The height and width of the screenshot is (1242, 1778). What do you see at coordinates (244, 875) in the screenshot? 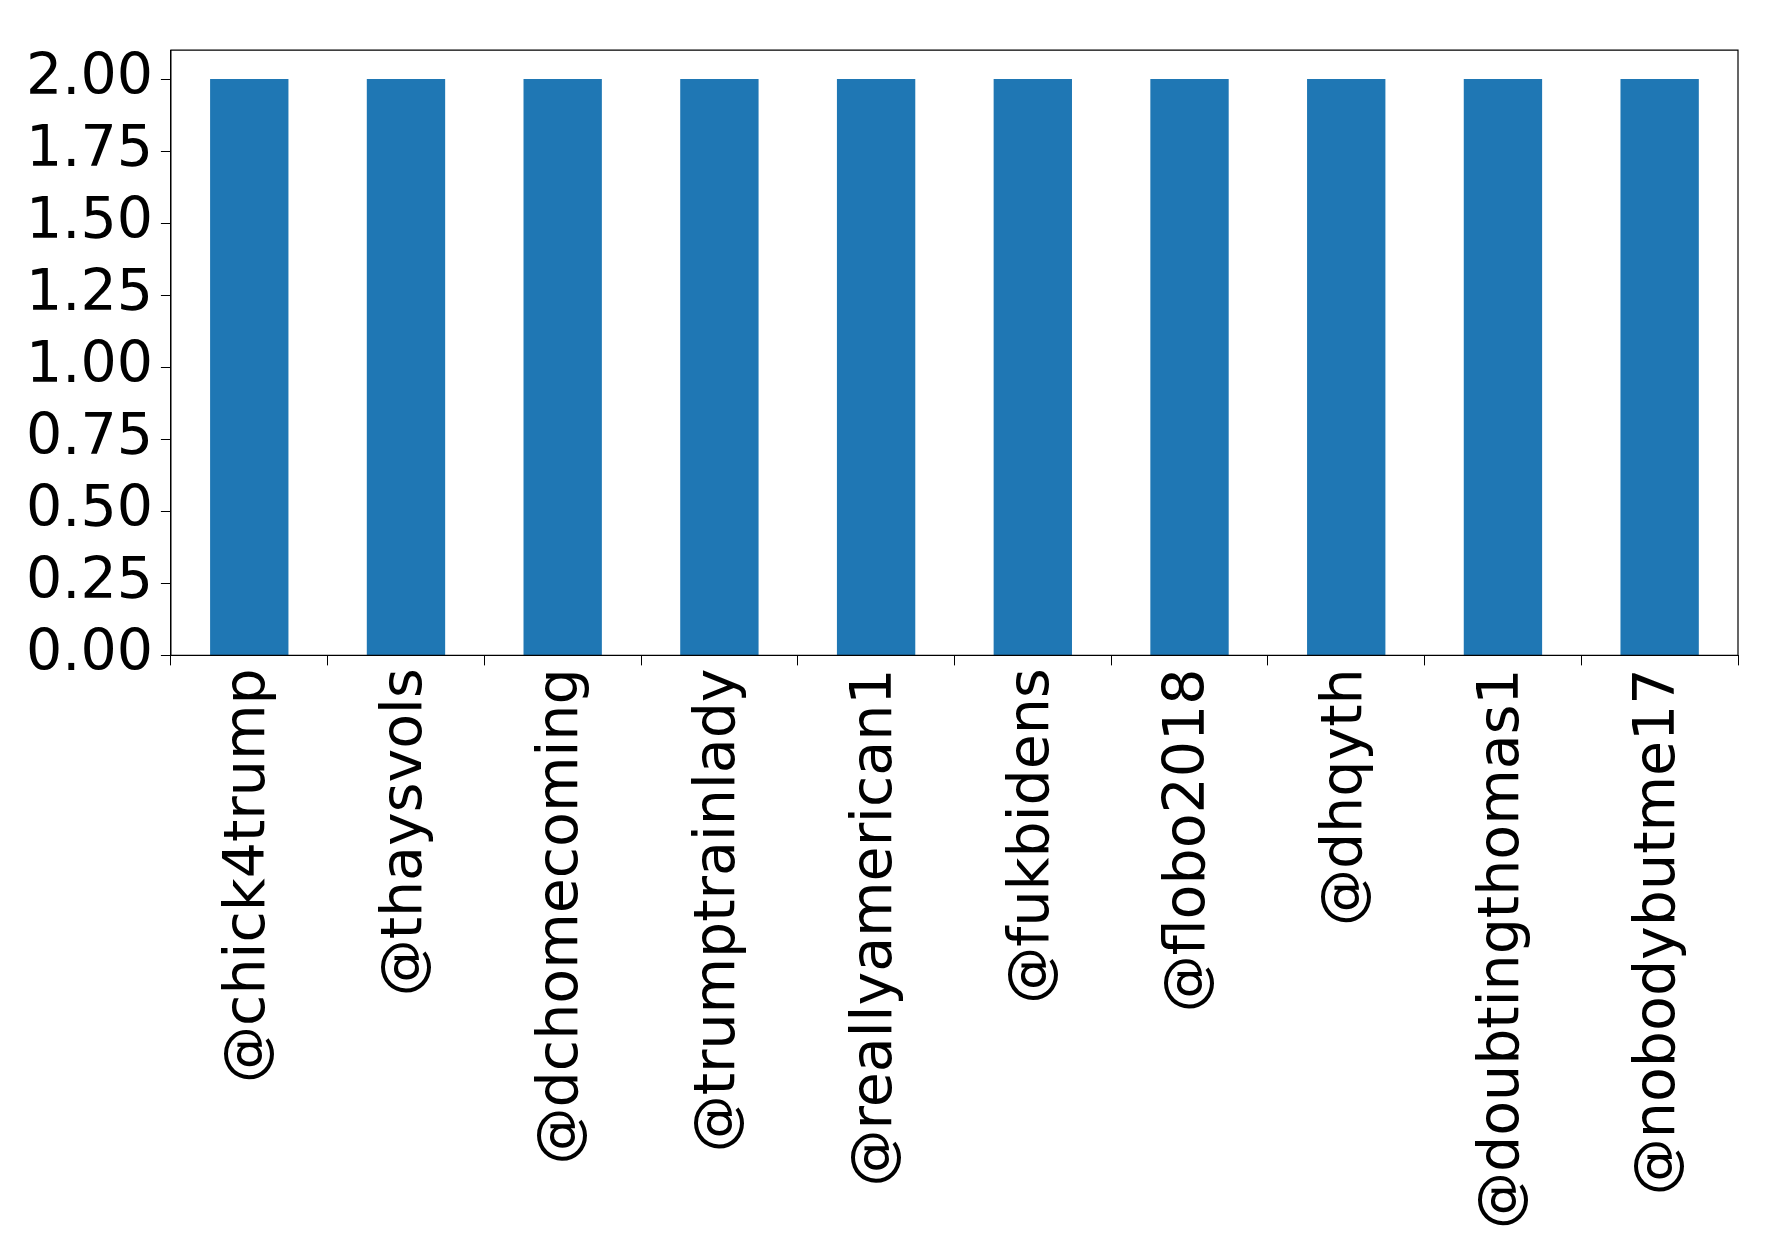
I see `x-tick-label: @chick4trump` at bounding box center [244, 875].